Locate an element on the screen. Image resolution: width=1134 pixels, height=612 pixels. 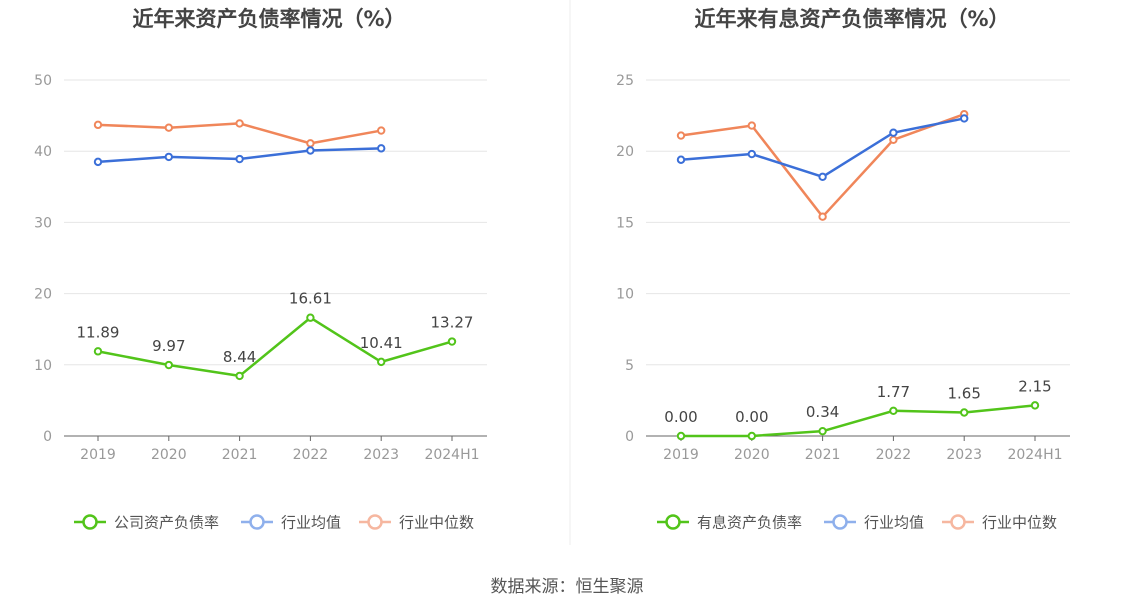
y-tick-label: 15 is located at coordinates (625, 223).